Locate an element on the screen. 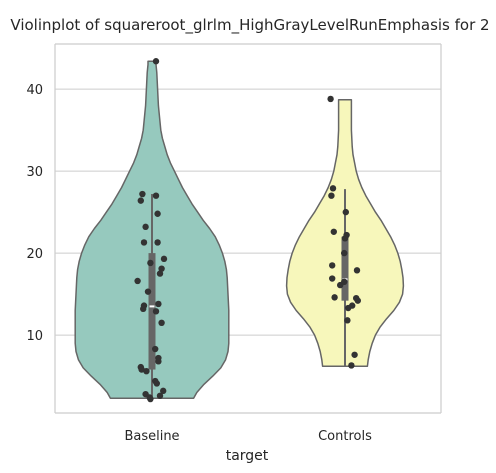 The width and height of the screenshot is (496, 473). x-tick-label-baseline: Baseline is located at coordinates (151, 436).